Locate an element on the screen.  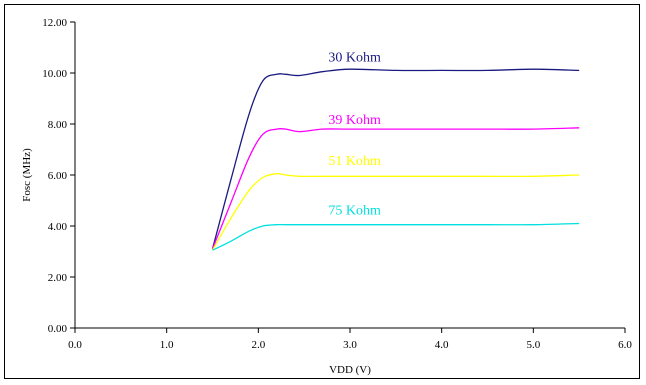
x-tick-label: 0.0 is located at coordinates (75, 345).